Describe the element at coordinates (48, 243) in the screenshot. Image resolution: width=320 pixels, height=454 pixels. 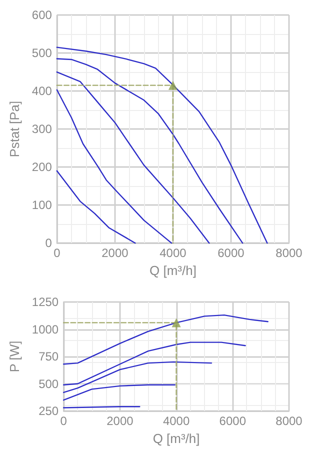
I see `y-tick-label: 0` at that location.